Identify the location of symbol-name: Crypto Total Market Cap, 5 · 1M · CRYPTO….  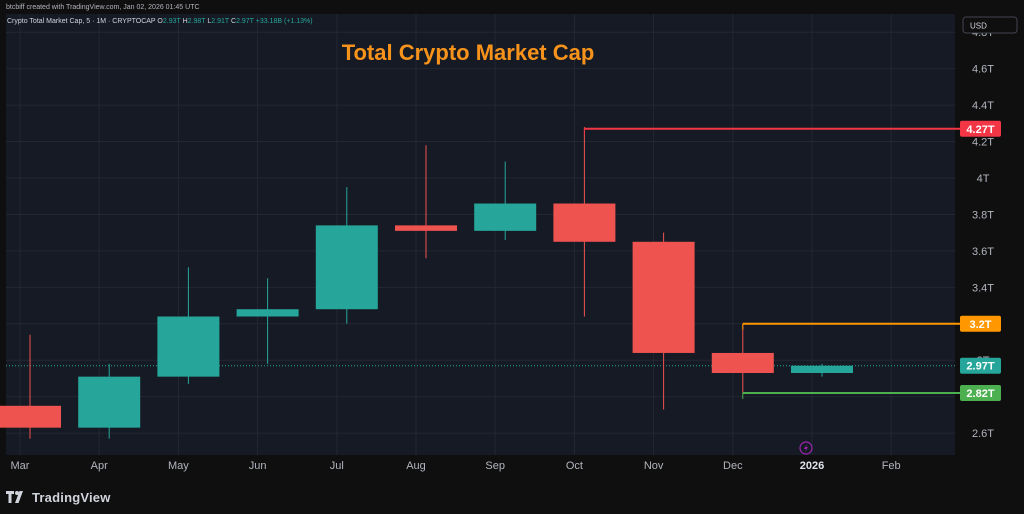
(82, 21).